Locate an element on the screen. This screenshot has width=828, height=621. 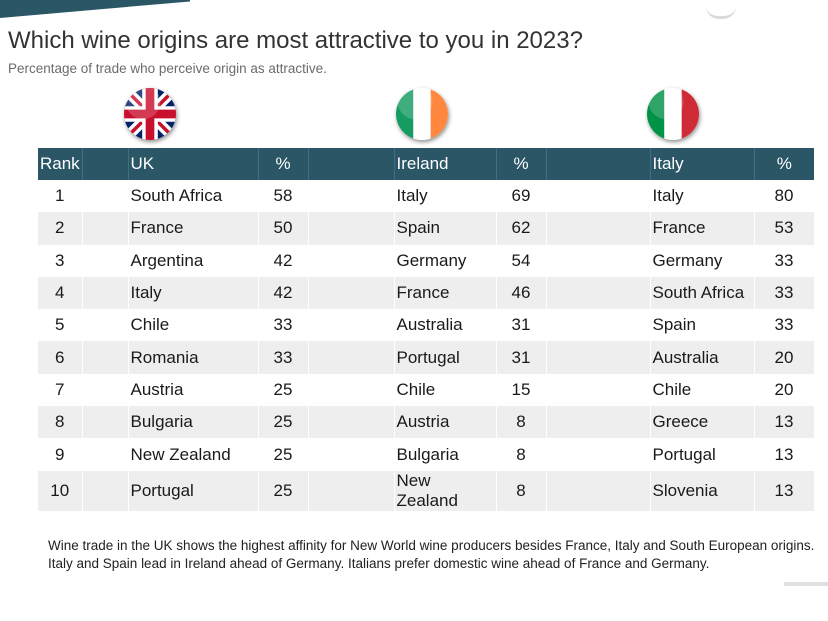
italy-origin-cell: Chile is located at coordinates (702, 390).